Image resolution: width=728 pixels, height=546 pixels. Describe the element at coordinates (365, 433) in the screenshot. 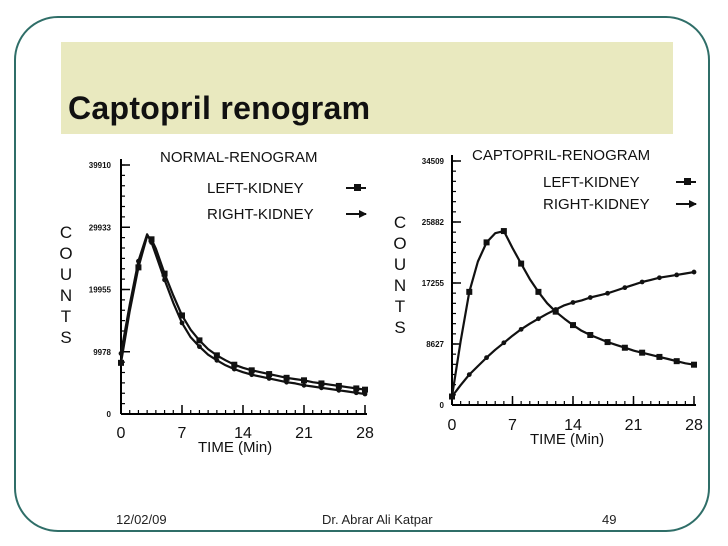

I see `normal-x-tick-label: 28` at that location.